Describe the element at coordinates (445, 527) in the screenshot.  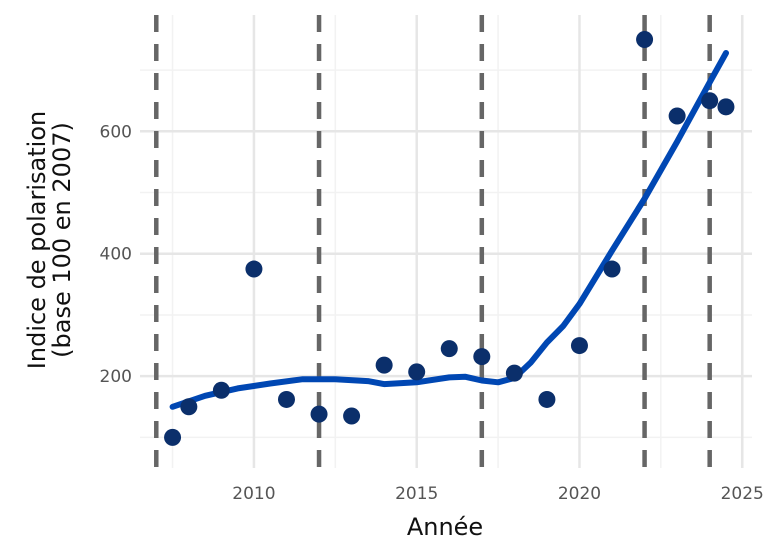
I see `x-axis-title: Année` at that location.